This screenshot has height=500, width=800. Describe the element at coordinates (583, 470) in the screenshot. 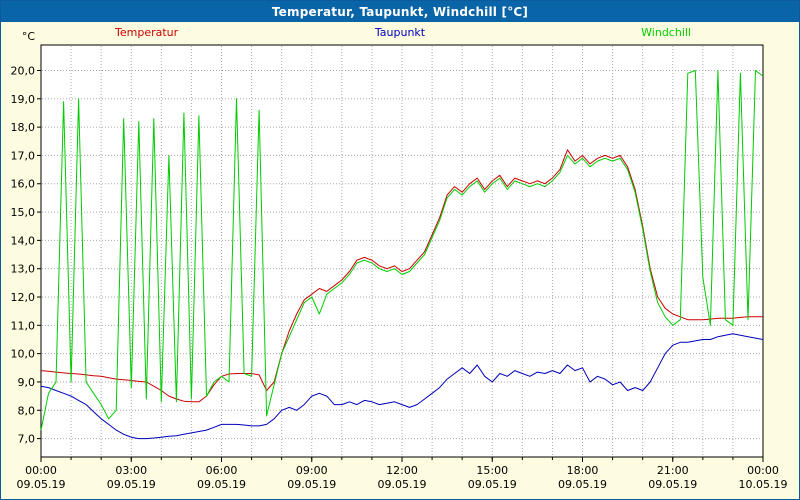

I see `x-tick-time-label: 18:00` at that location.